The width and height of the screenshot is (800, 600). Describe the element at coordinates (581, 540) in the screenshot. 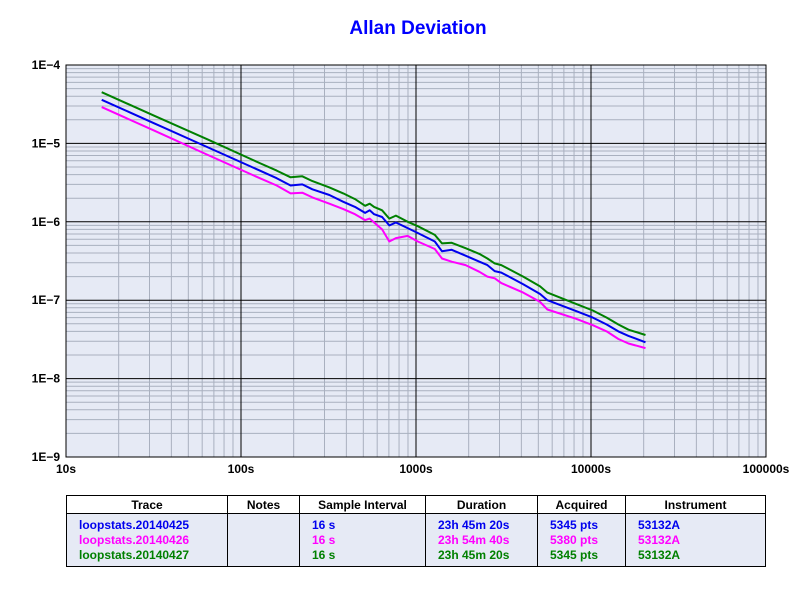

I see `cell-acquired: 5380 pts` at that location.